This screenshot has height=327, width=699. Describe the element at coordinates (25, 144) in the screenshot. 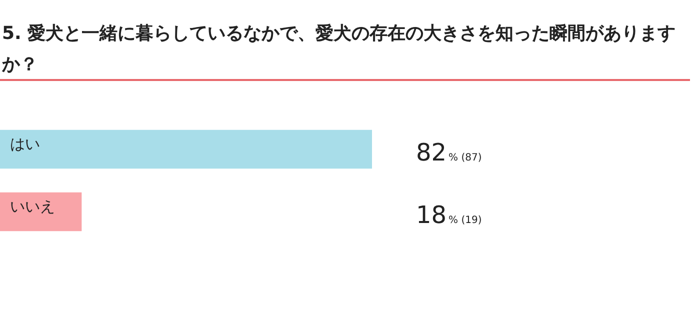

I see `y-tick-label: はい` at that location.